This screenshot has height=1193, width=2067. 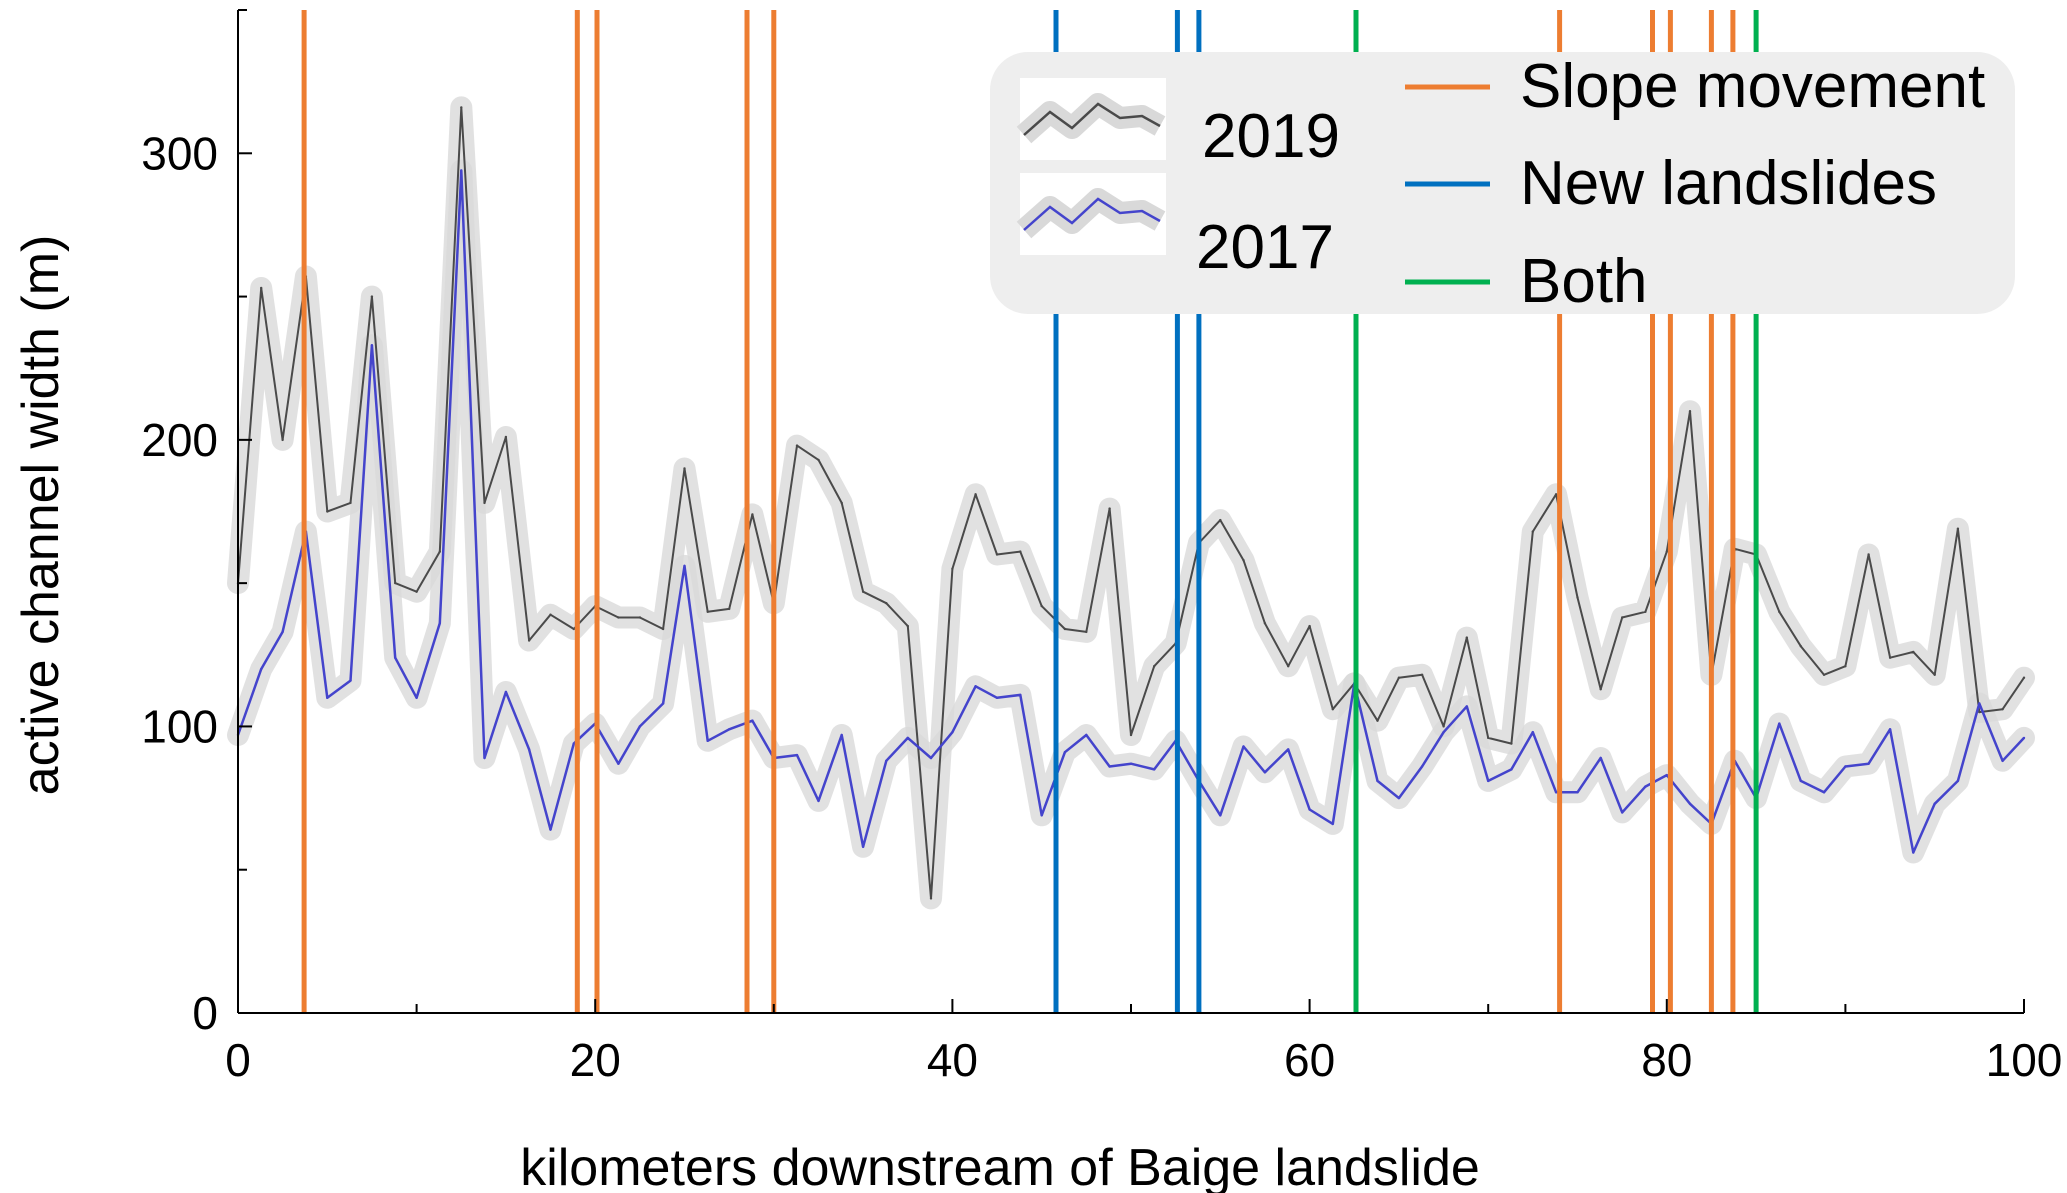 What do you see at coordinates (952, 1060) in the screenshot?
I see `x-tick-label-40: 40` at bounding box center [952, 1060].